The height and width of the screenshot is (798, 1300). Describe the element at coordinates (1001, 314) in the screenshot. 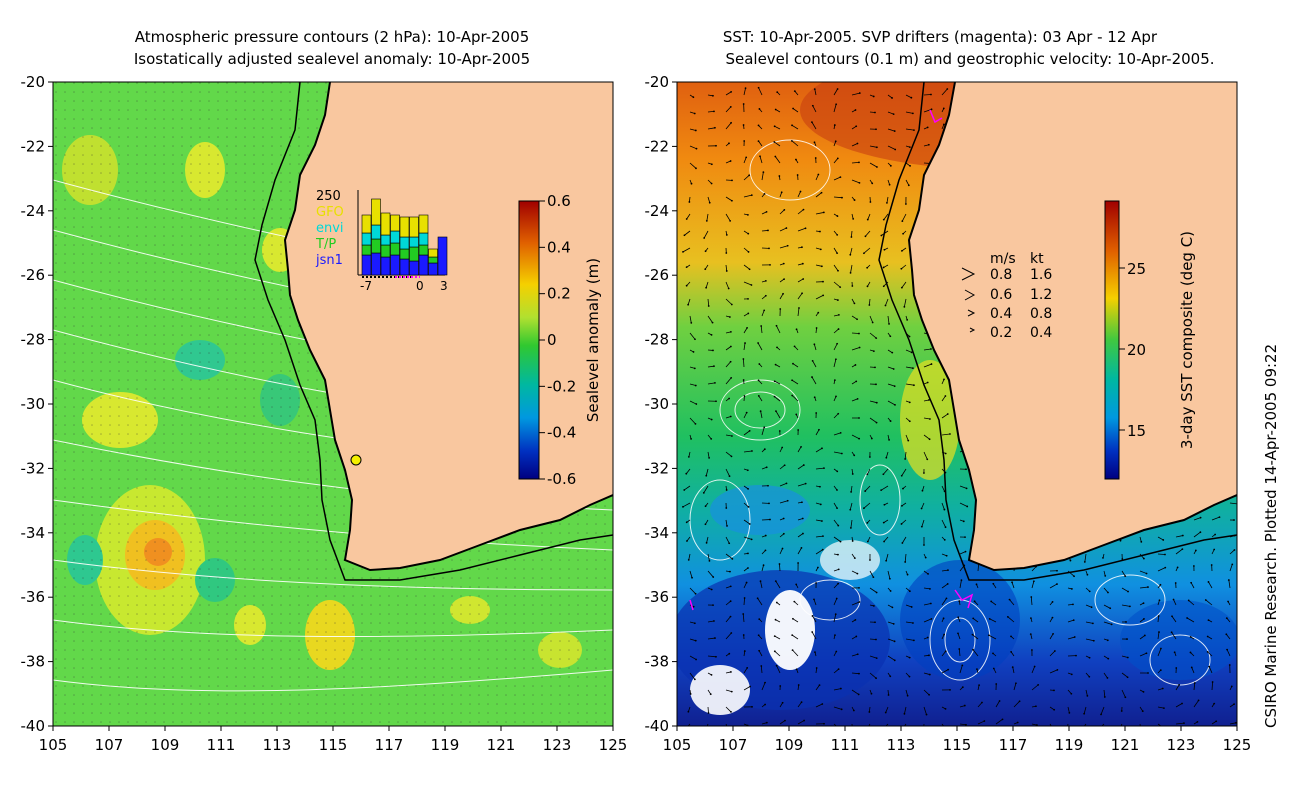

I see `velocity-row-3-ms: 0.4` at that location.